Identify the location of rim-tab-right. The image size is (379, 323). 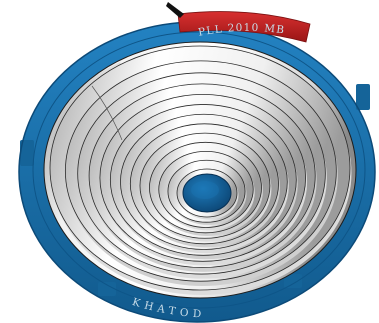
(363, 97).